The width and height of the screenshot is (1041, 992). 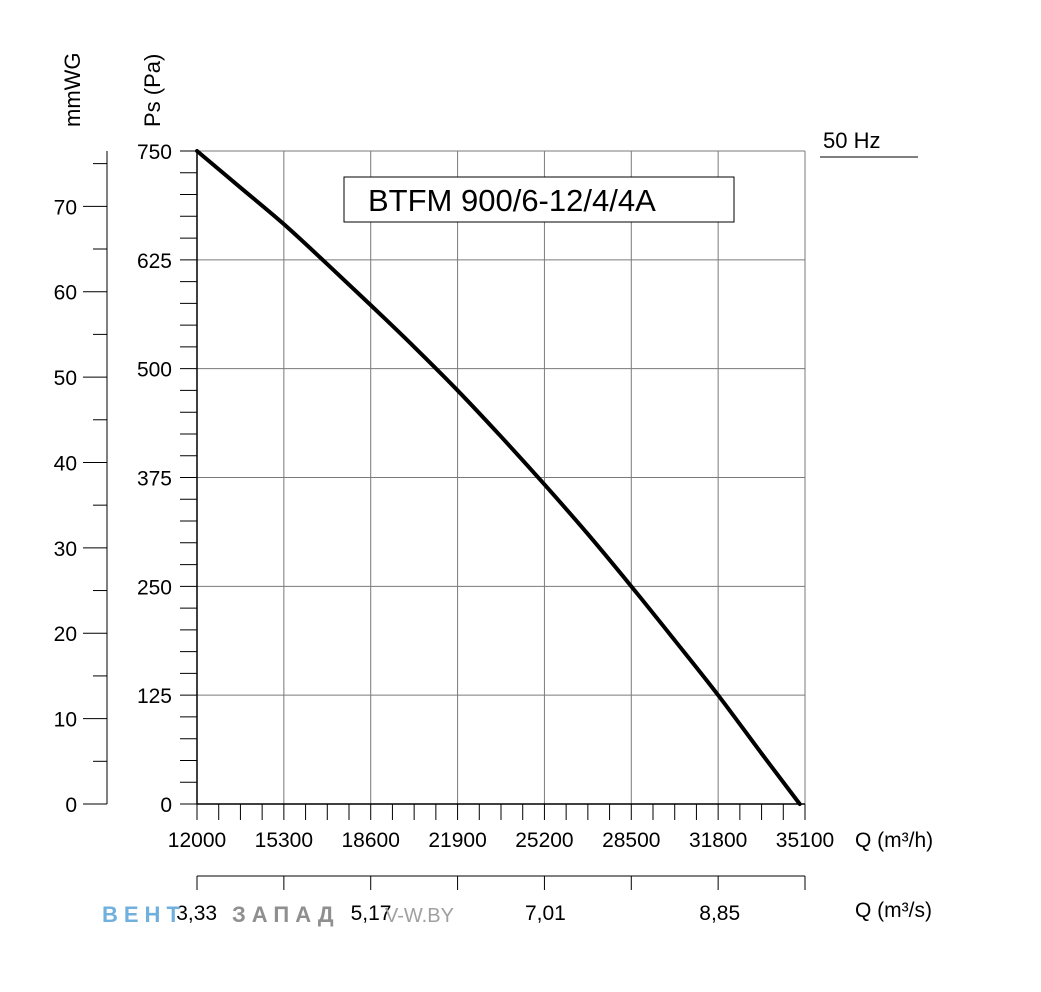 I want to click on x2-tick-label: 7,01, so click(x=545, y=913).